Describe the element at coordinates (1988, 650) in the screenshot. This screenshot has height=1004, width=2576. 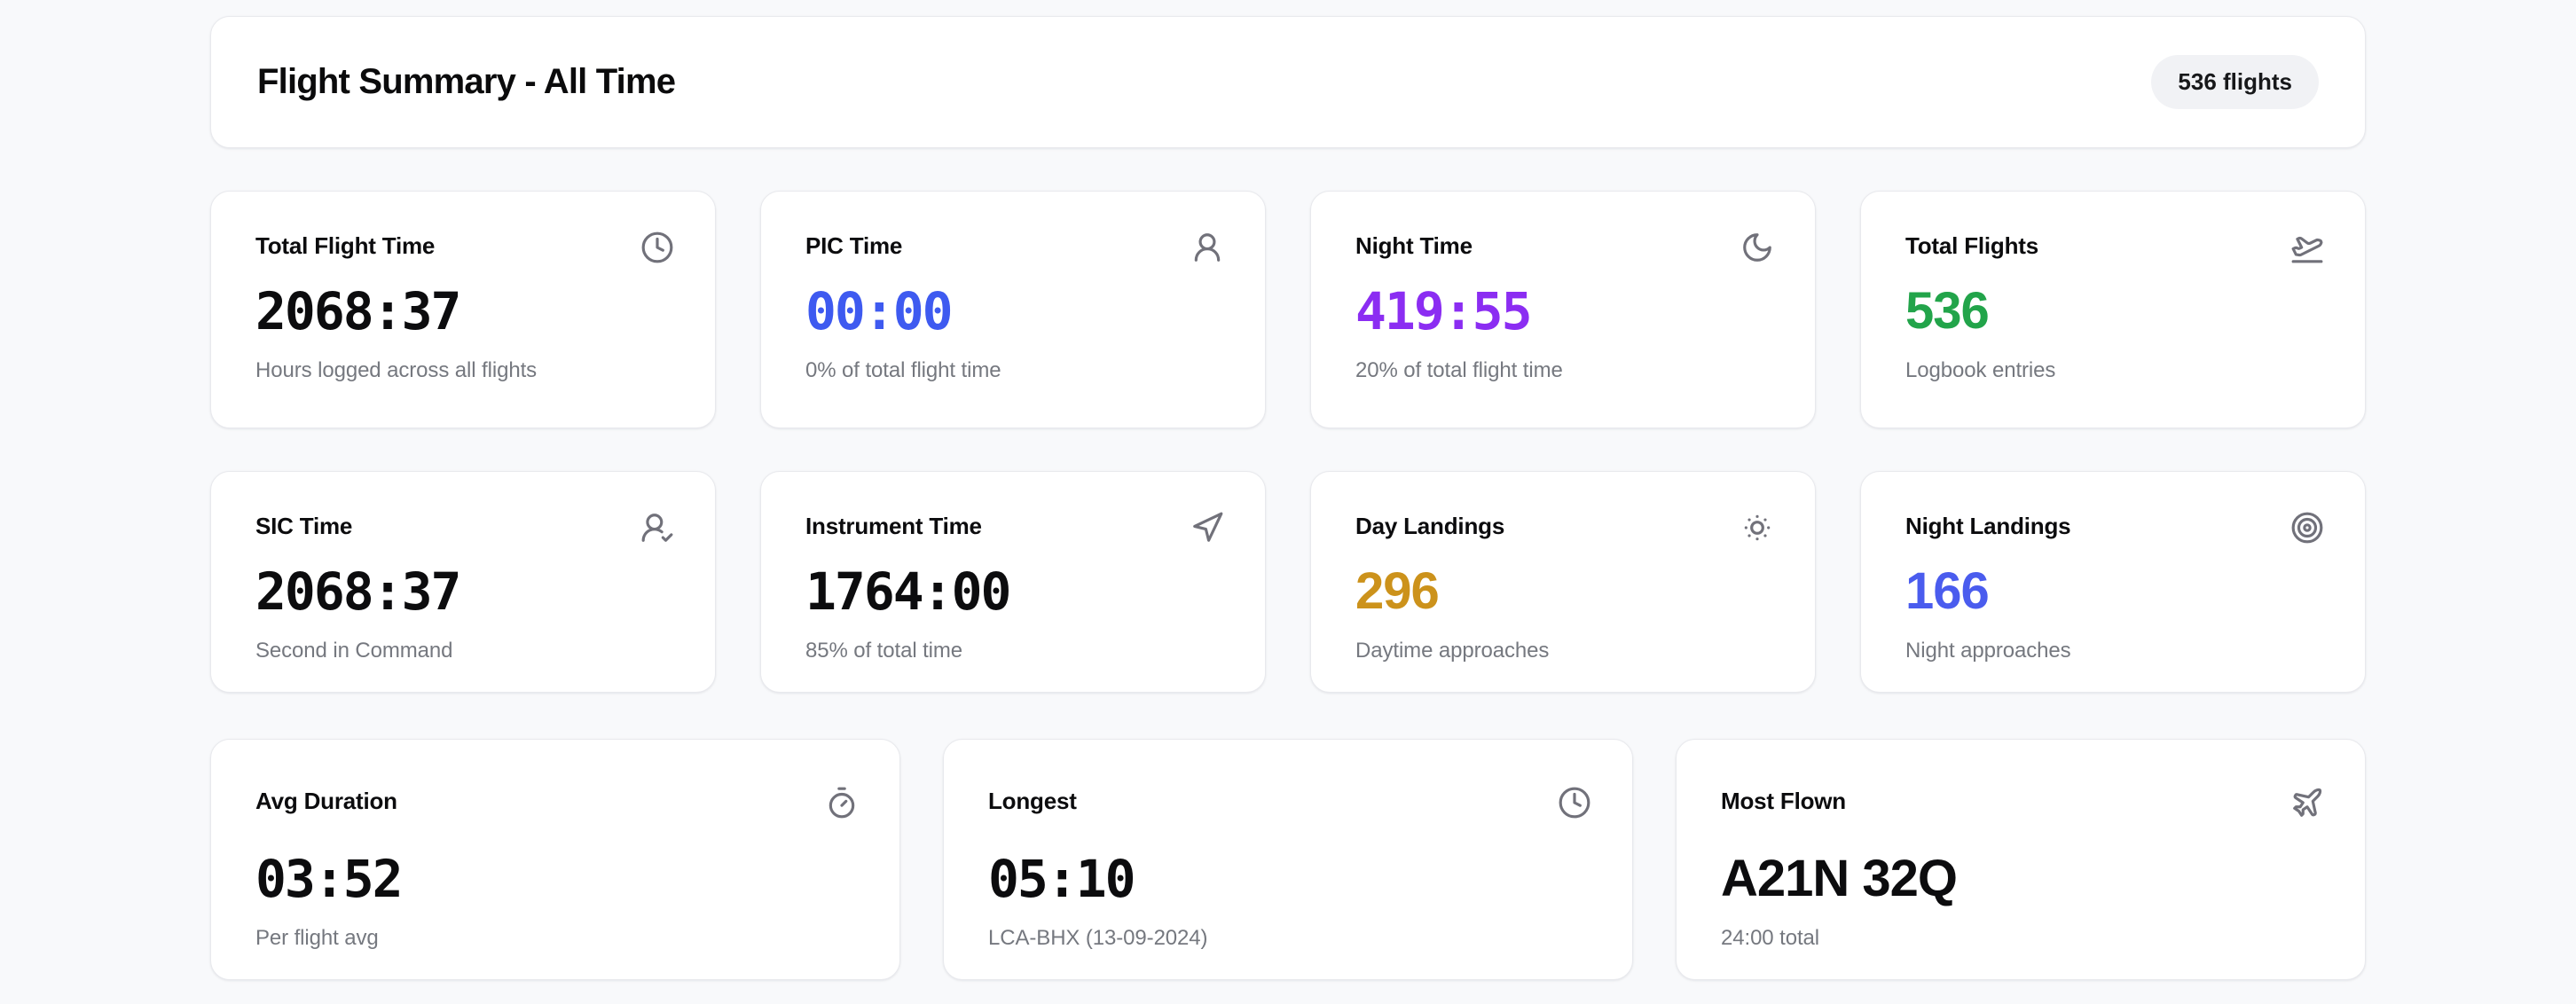
I see `card-subtitle: Night approaches` at that location.